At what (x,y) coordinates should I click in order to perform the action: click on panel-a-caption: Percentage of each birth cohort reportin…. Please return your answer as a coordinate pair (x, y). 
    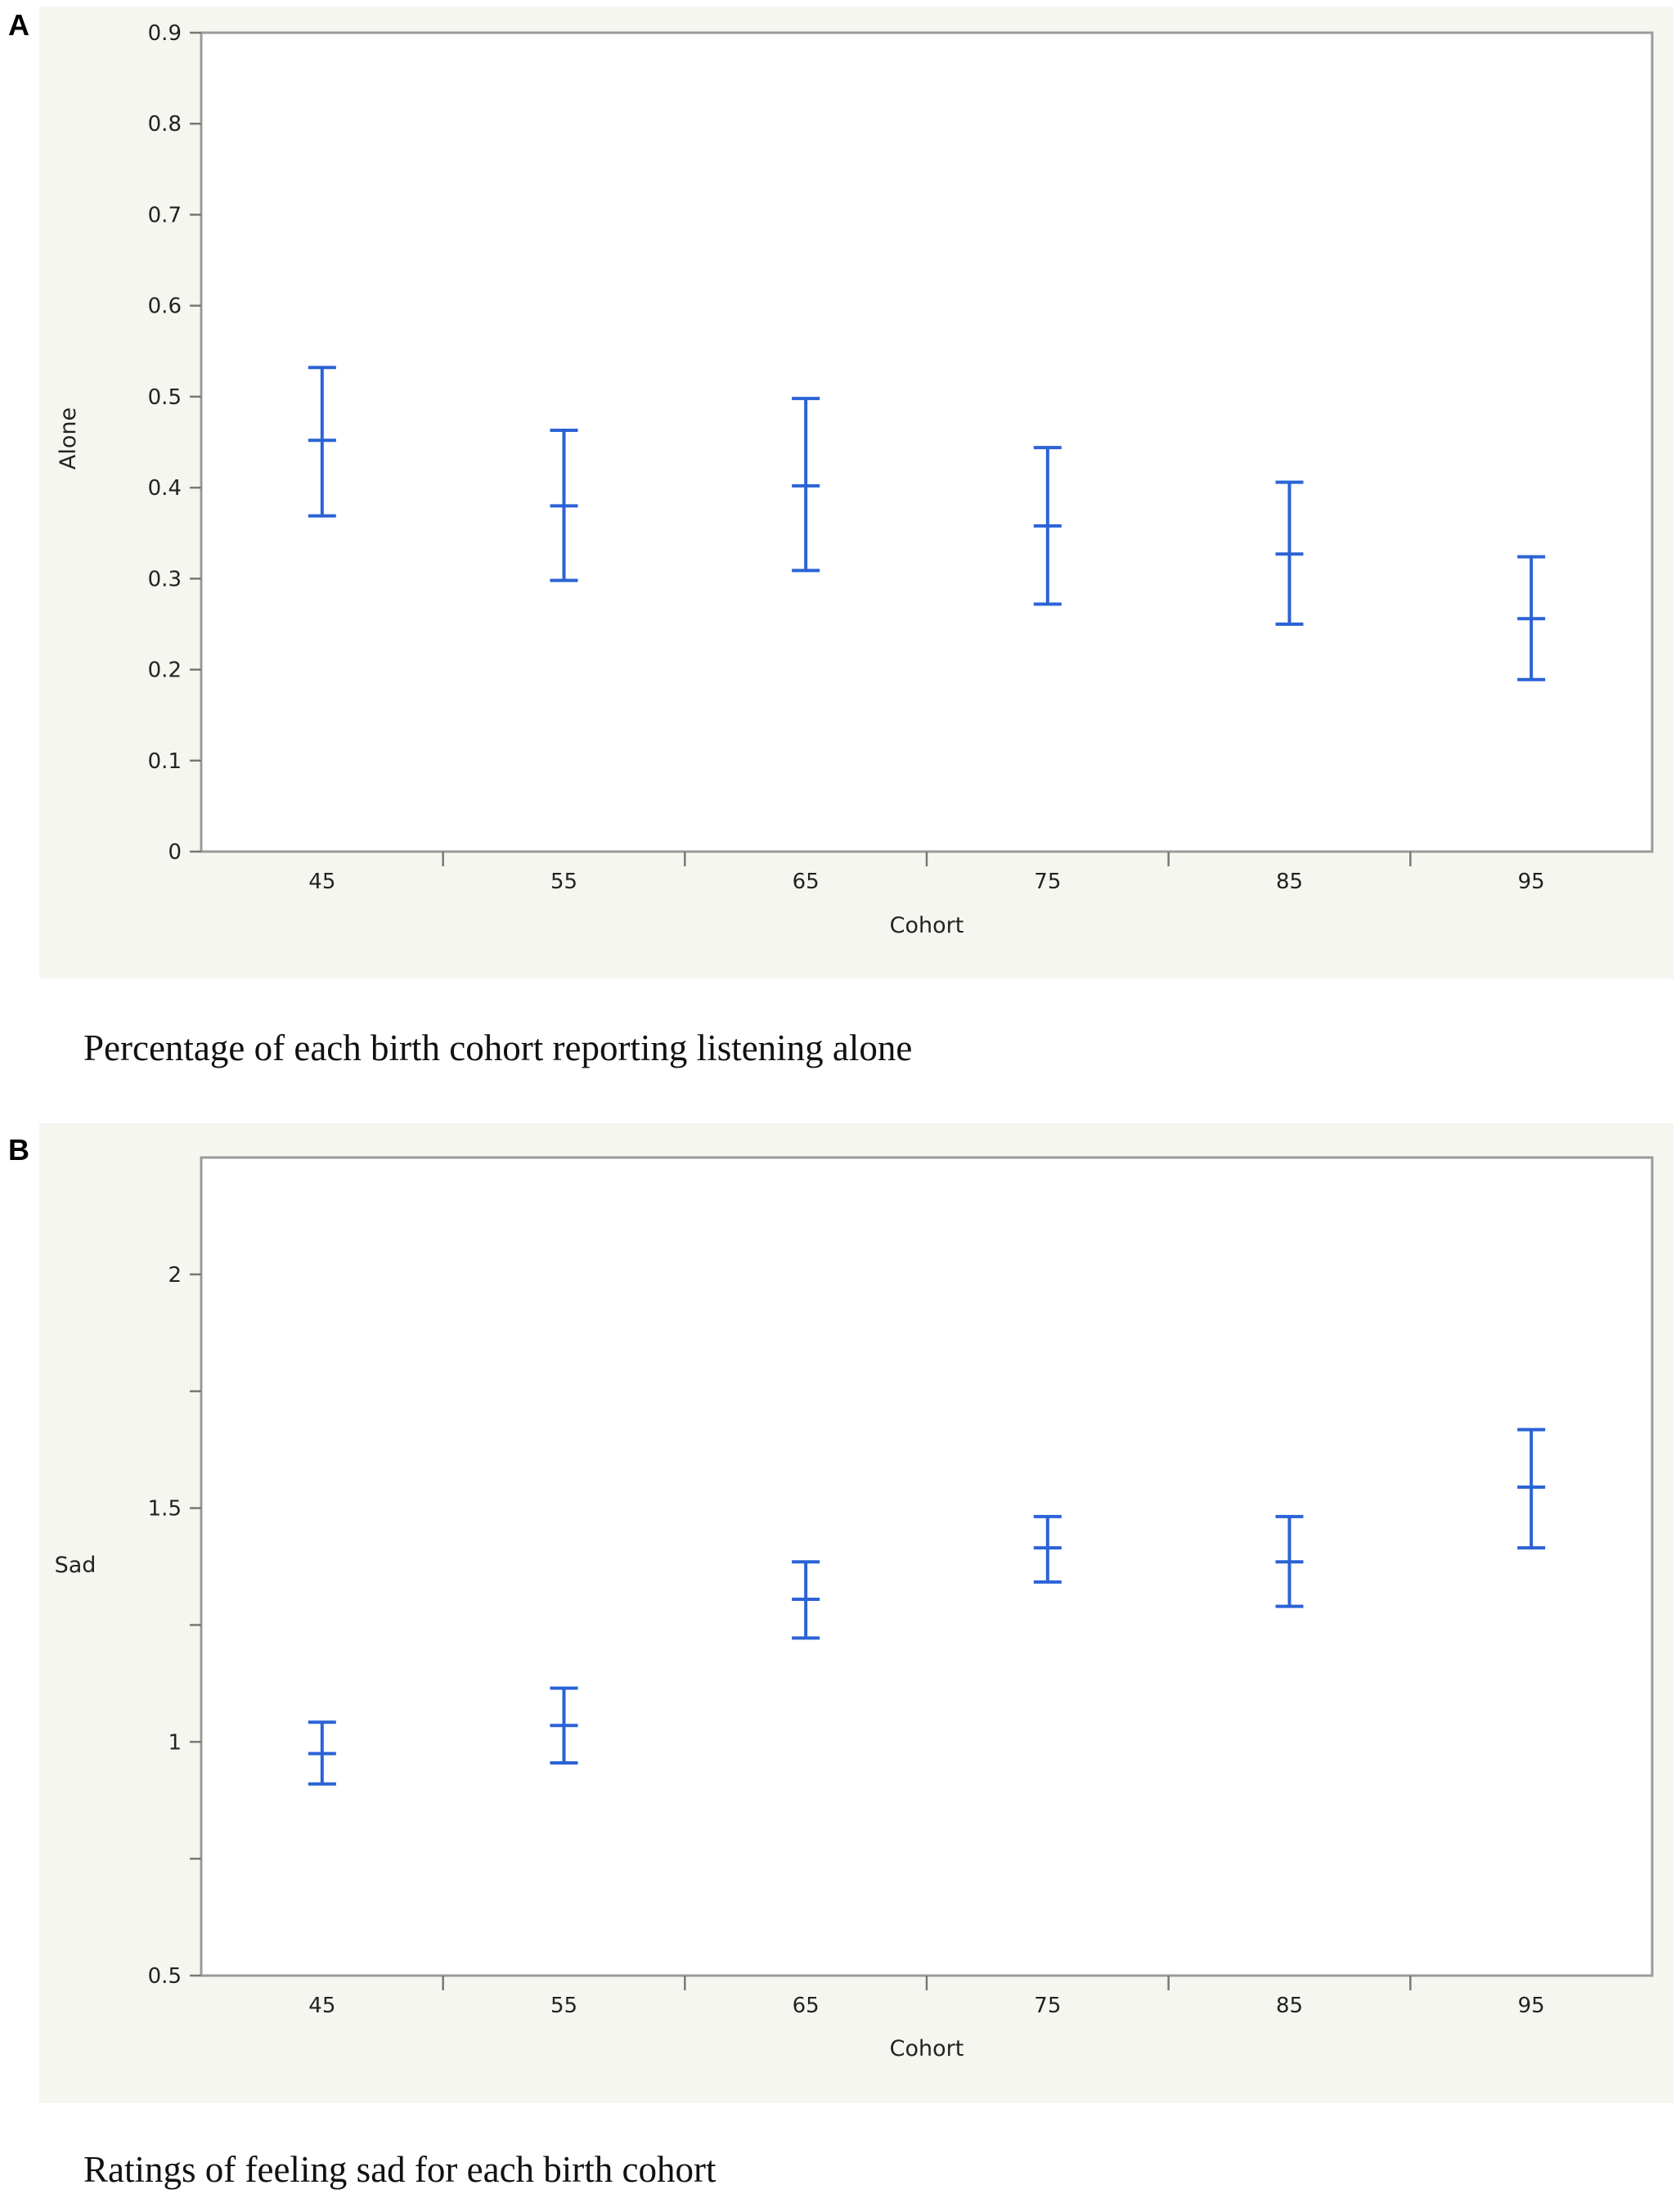
    Looking at the image, I should click on (498, 1047).